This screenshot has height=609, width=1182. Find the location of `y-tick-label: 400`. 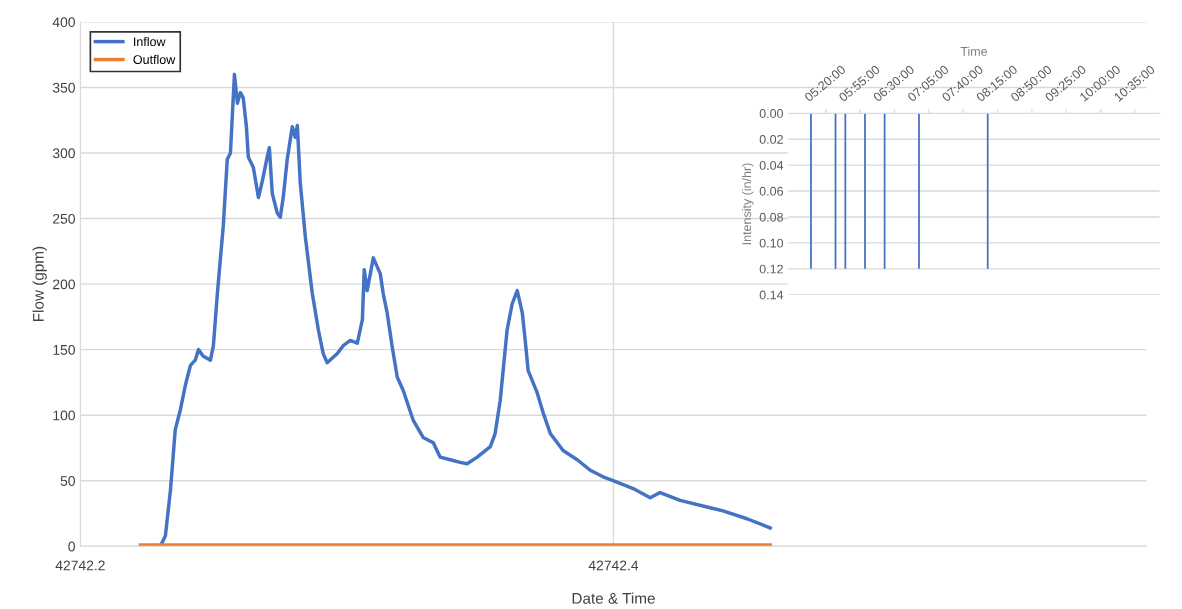

y-tick-label: 400 is located at coordinates (63, 22).